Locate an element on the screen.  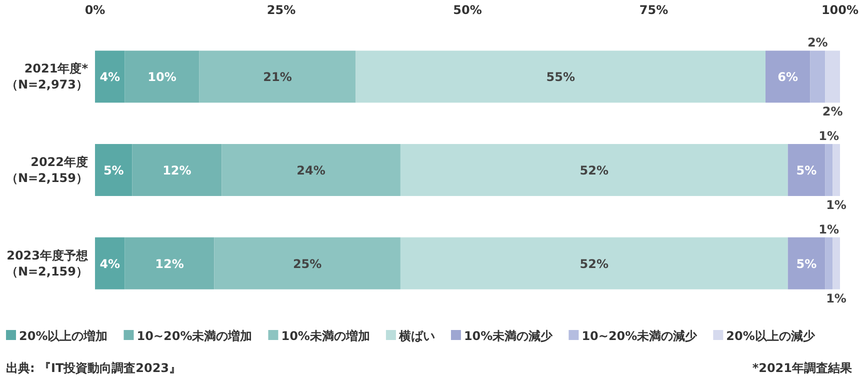
data-label: 6% is located at coordinates (788, 77).